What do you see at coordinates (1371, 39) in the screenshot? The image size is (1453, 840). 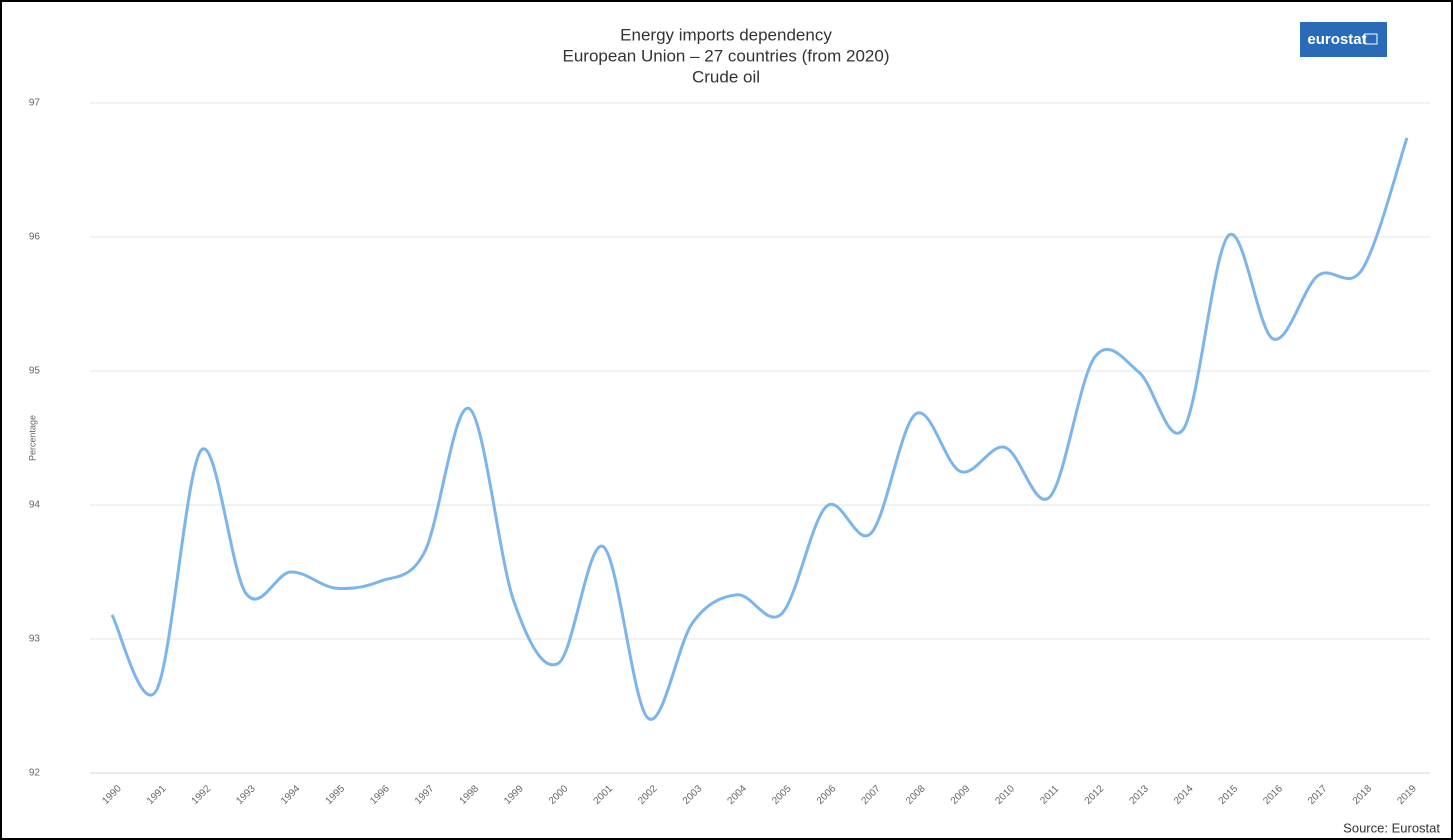 I see `logo-flag` at bounding box center [1371, 39].